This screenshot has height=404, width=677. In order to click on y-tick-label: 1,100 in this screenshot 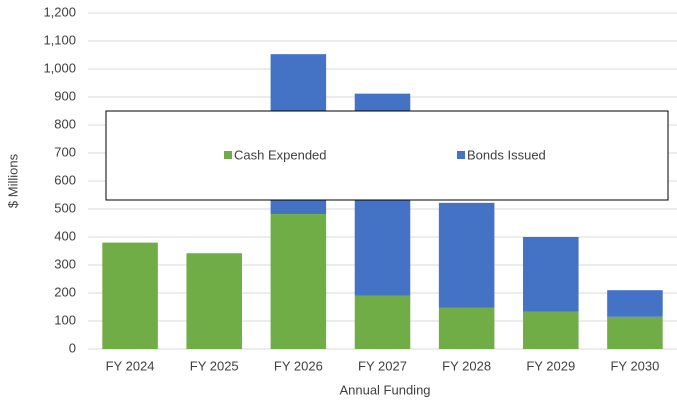, I will do `click(59, 39)`.